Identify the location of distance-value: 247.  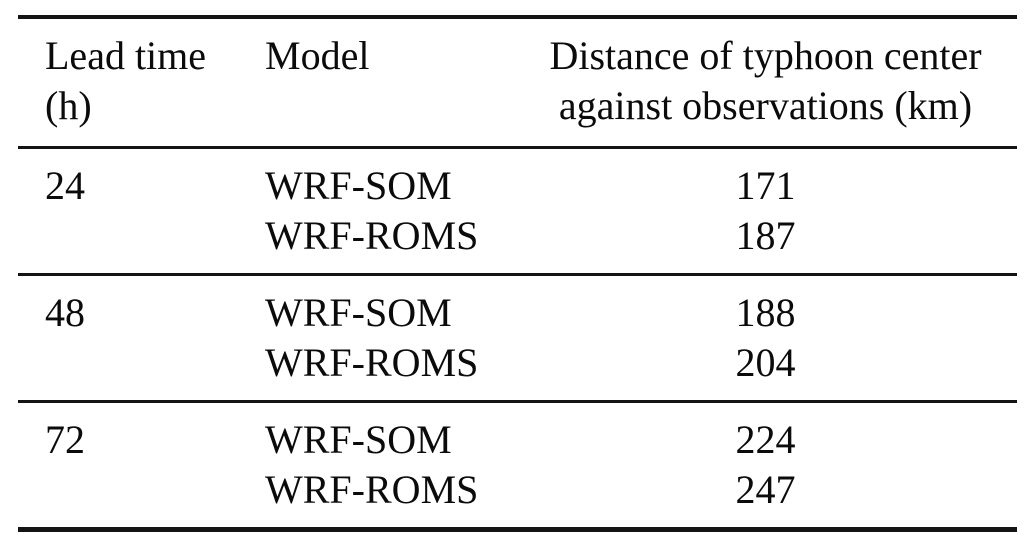
(765, 489).